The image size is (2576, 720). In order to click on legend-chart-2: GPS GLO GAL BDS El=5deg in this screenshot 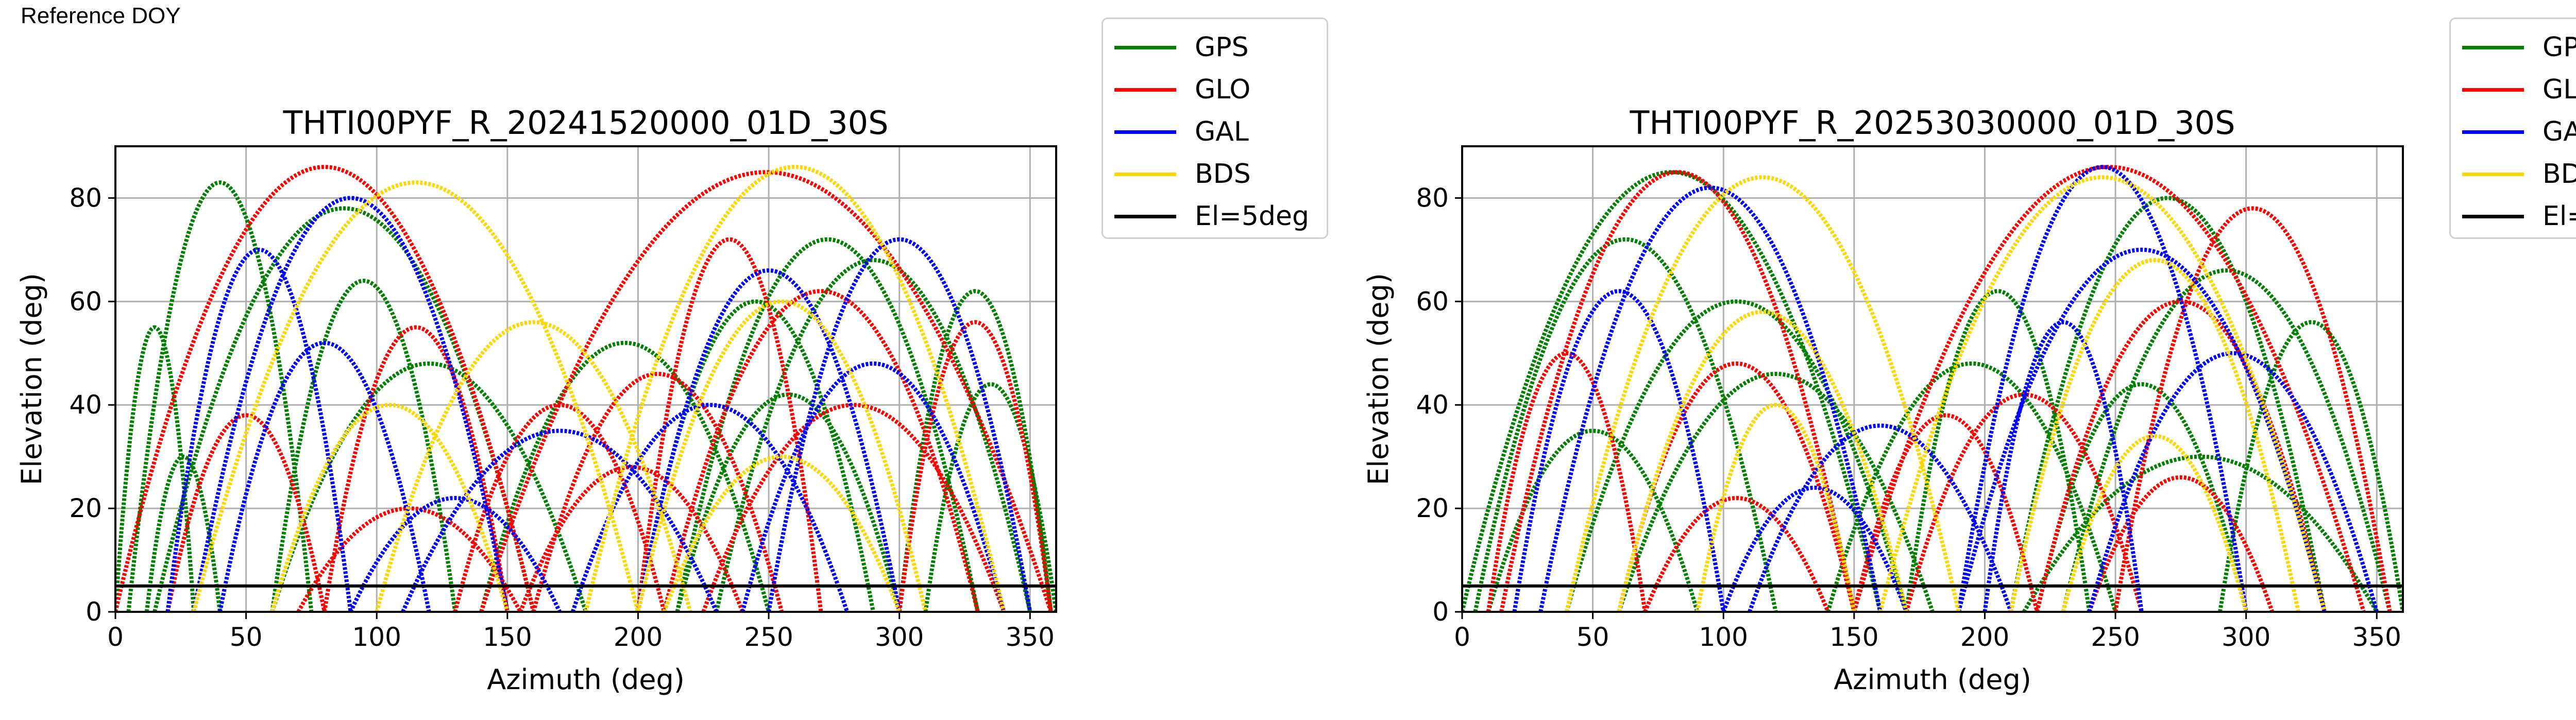, I will do `click(2512, 128)`.